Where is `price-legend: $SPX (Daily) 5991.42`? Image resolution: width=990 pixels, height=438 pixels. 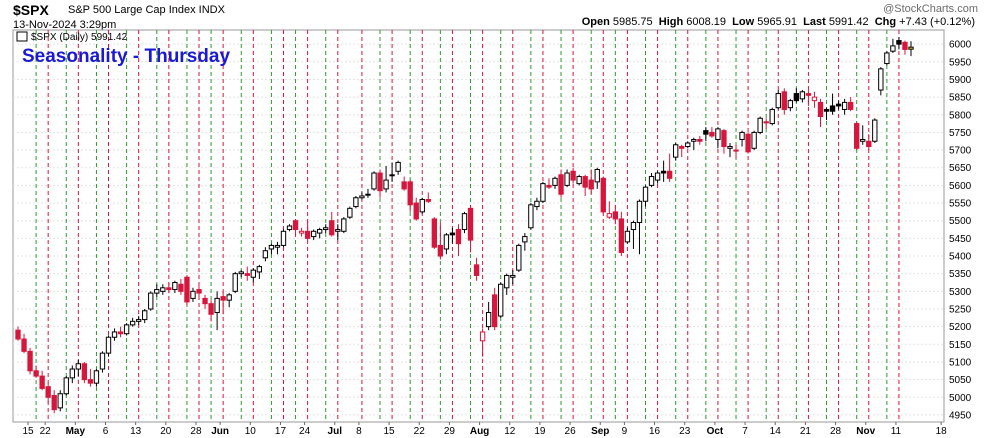
price-legend: $SPX (Daily) 5991.42 is located at coordinates (72, 37).